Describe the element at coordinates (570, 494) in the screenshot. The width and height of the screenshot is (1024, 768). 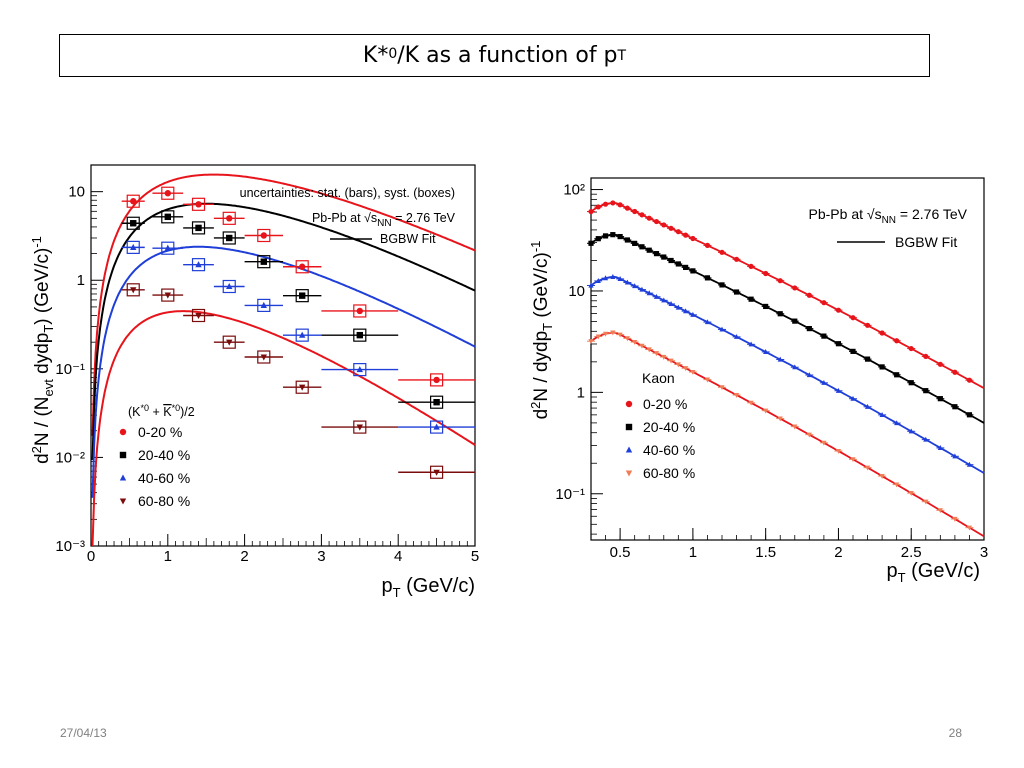
I see `kaon-y-tick-label: 10⁻¹` at that location.